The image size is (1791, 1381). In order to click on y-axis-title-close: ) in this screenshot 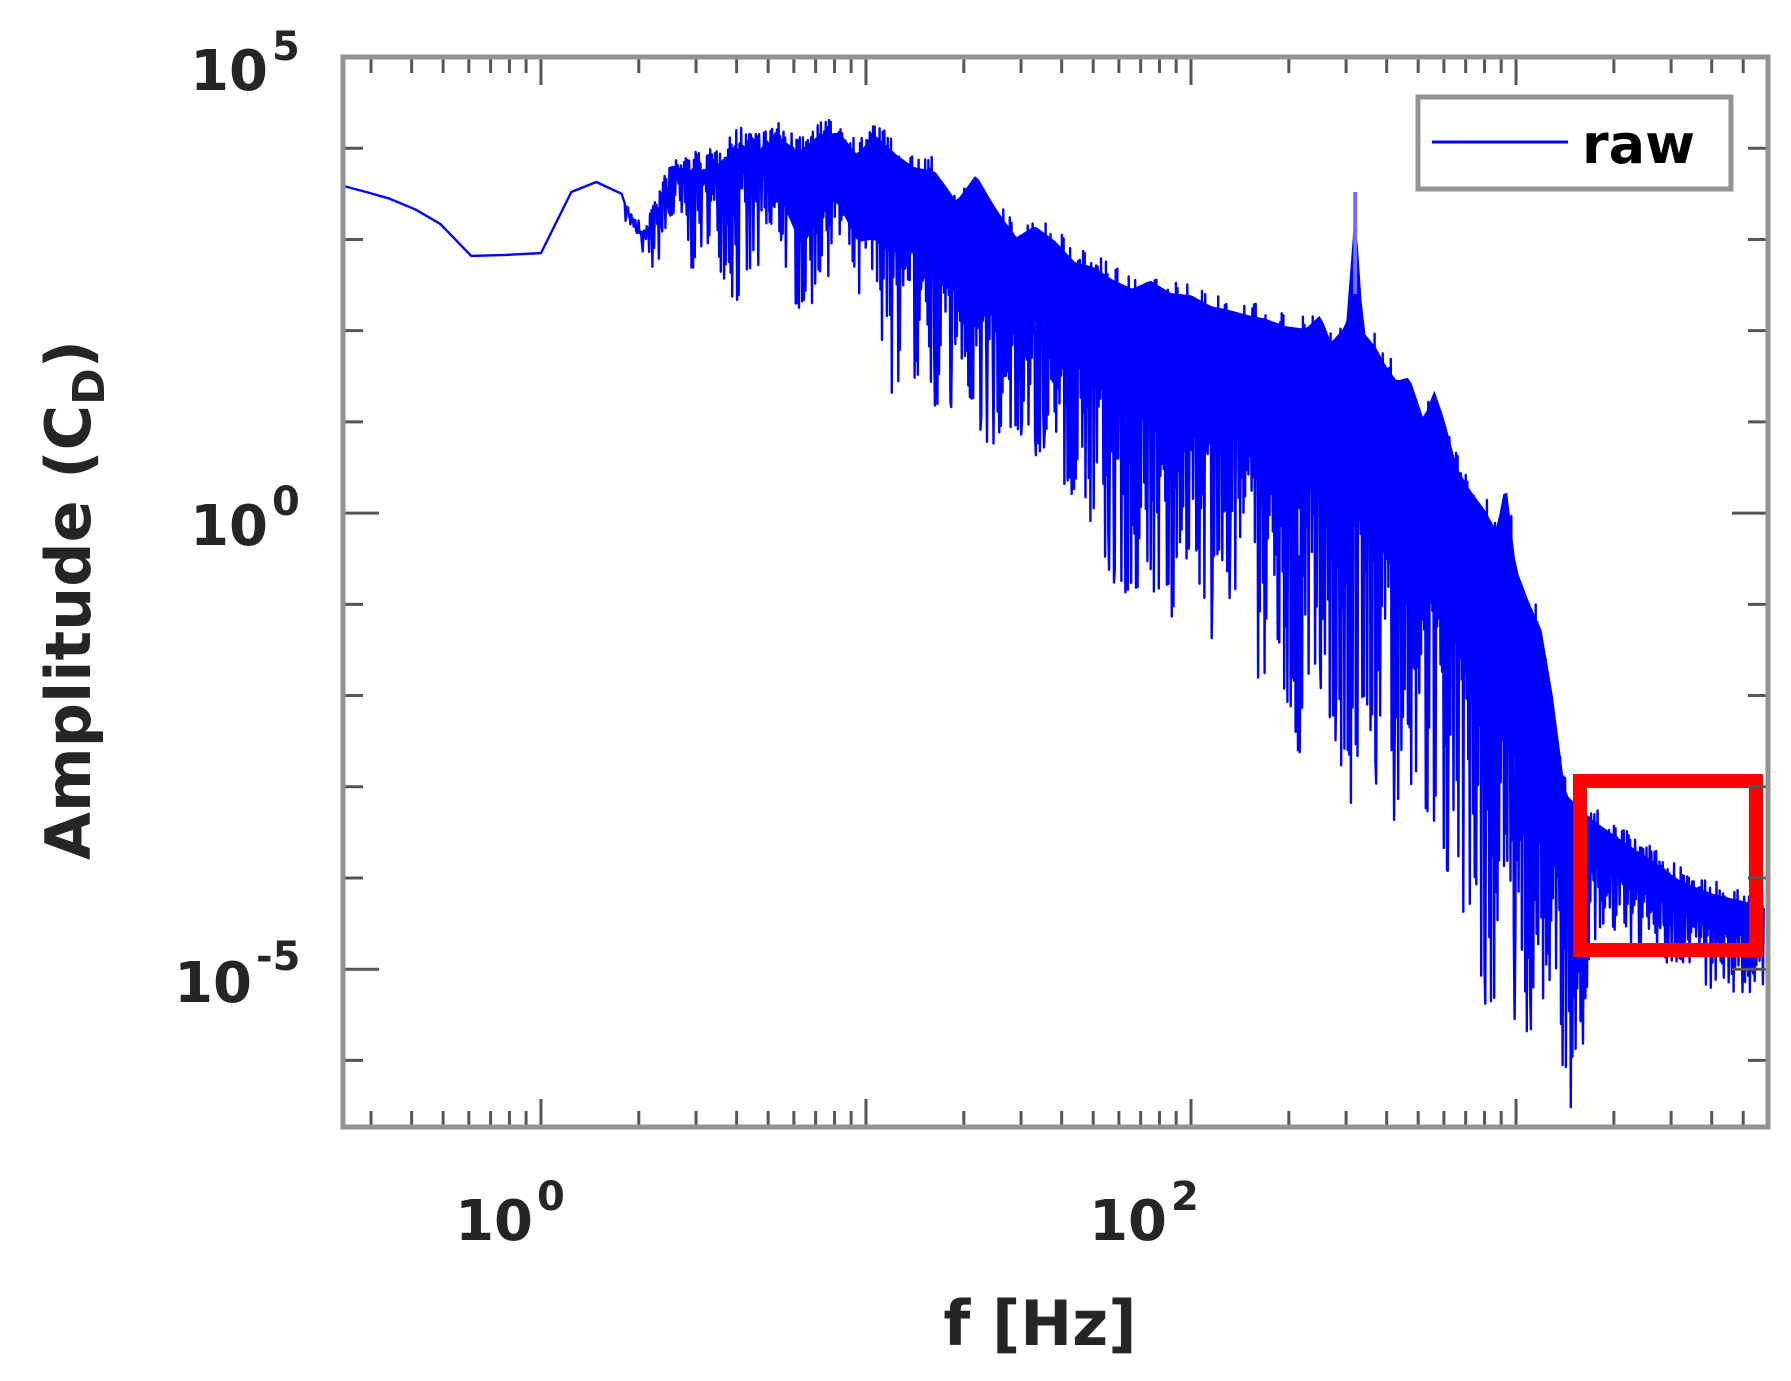, I will do `click(68, 354)`.